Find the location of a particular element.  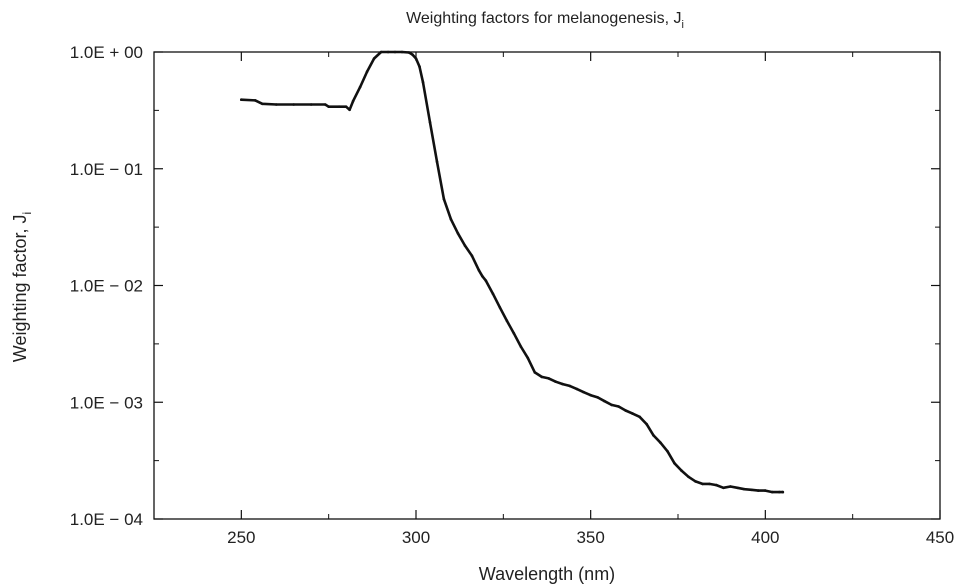

x-axis-label: Wavelength (nm) is located at coordinates (547, 574).